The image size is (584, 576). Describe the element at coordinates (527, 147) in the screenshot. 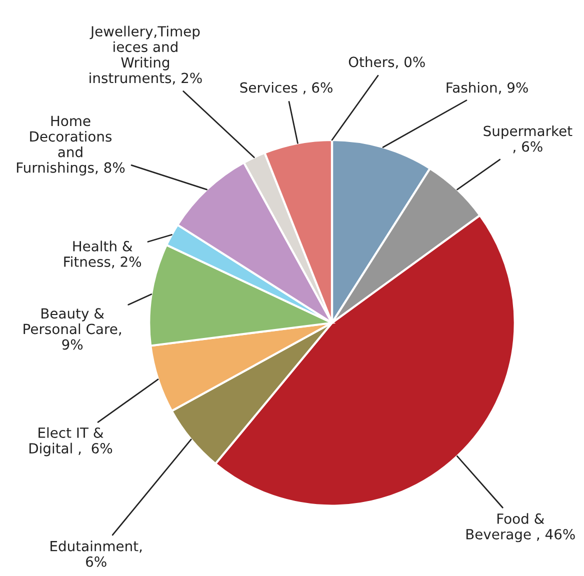

I see `data-label: , 6%` at that location.